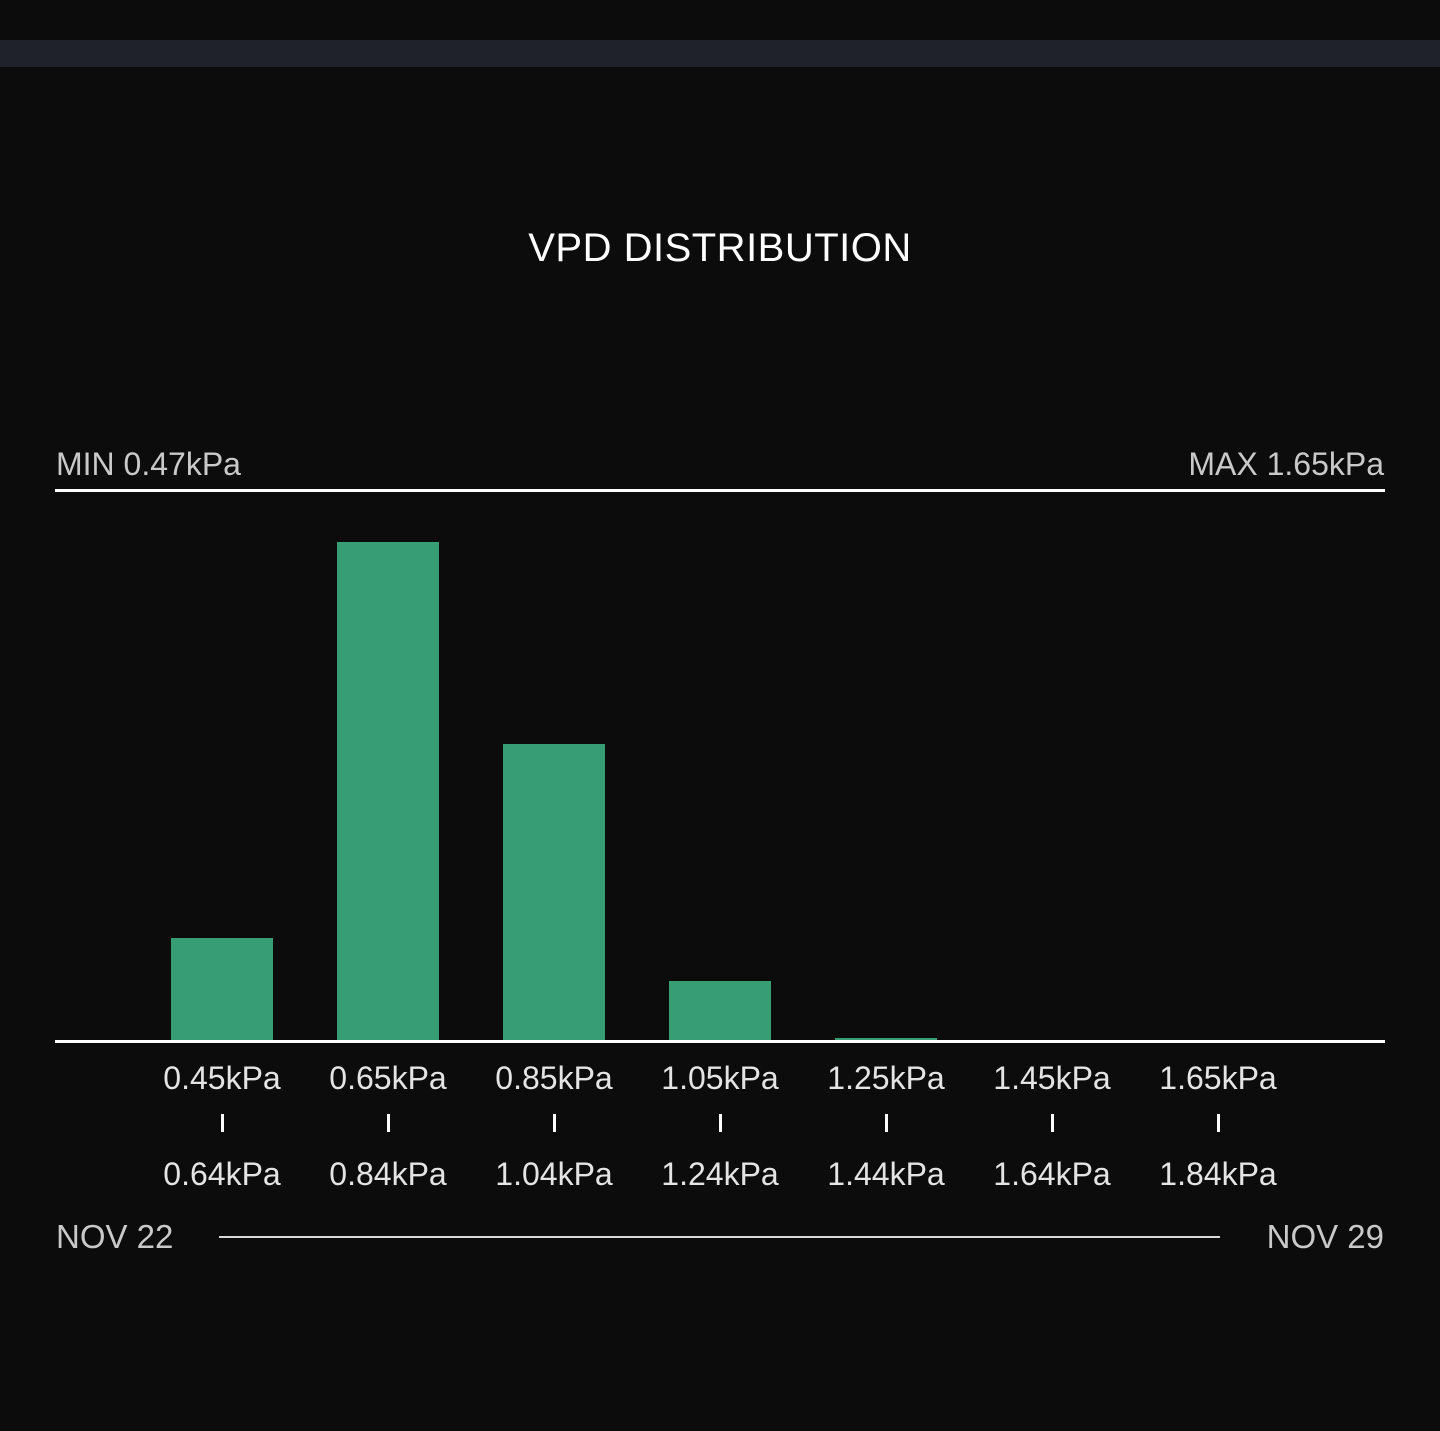 This screenshot has width=1440, height=1431. I want to click on bin-end-label: 1.64kPa, so click(1052, 1174).